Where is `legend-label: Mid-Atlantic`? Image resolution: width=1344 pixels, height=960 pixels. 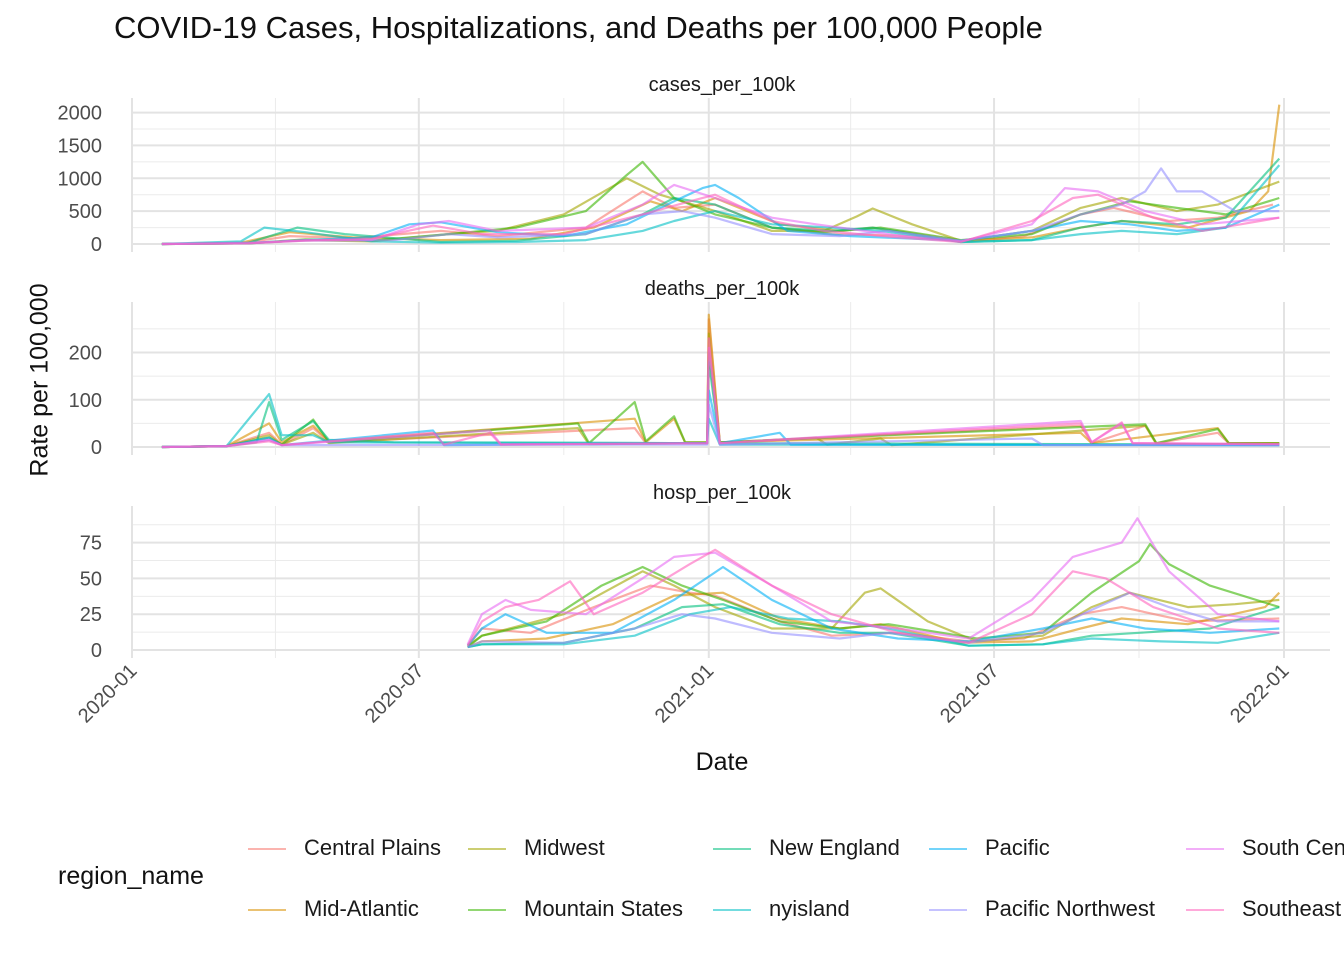 legend-label: Mid-Atlantic is located at coordinates (361, 908).